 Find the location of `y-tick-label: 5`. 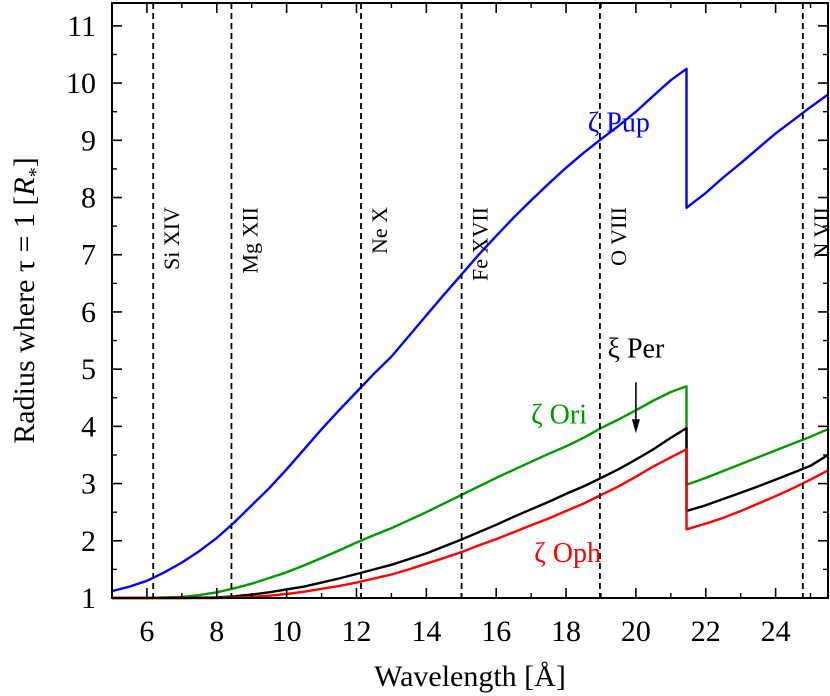

y-tick-label: 5 is located at coordinates (88, 369).